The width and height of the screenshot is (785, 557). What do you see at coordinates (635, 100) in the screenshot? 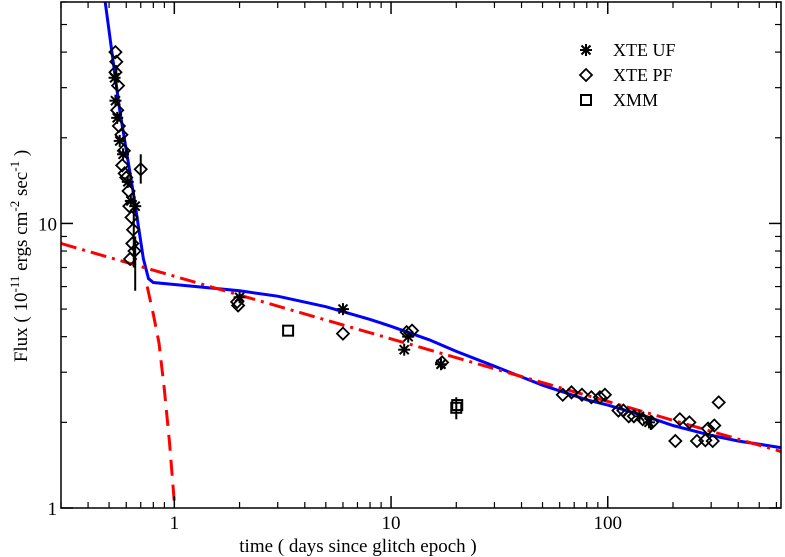
I see `legend-label-xmm: XMM` at bounding box center [635, 100].